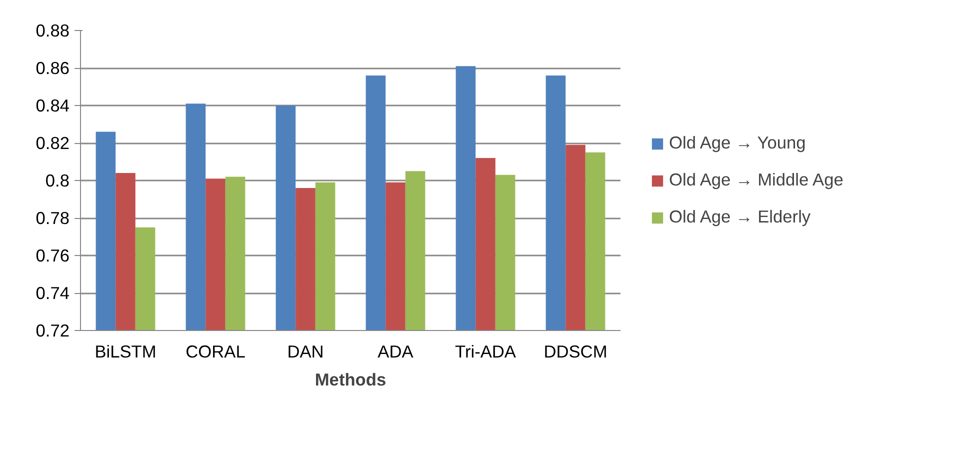 This screenshot has height=457, width=957. I want to click on y-tick-label: 0.86, so click(53, 68).